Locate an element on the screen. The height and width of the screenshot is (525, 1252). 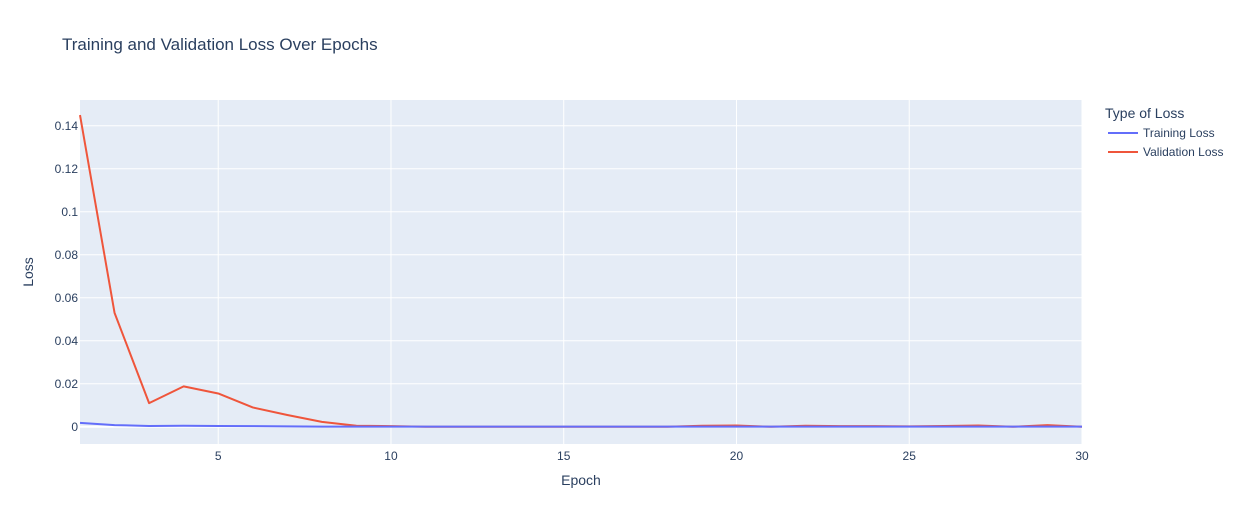
x-tick-label: 30 is located at coordinates (1082, 456).